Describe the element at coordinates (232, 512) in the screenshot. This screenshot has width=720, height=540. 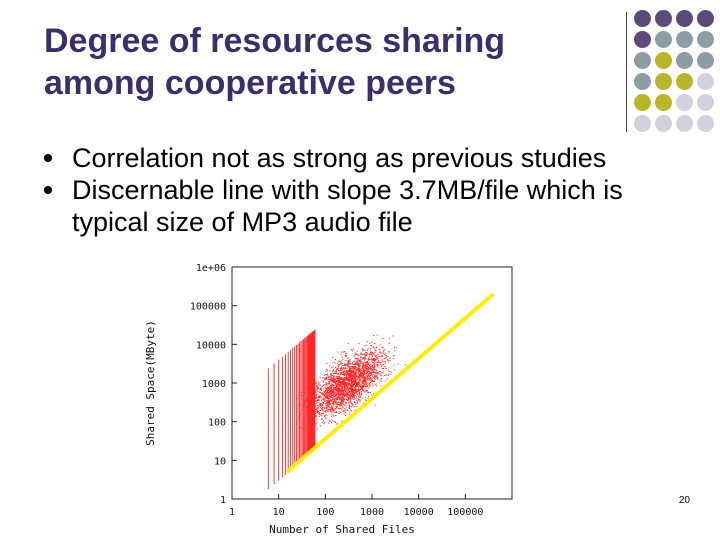
I see `x-tick-label: 1` at that location.